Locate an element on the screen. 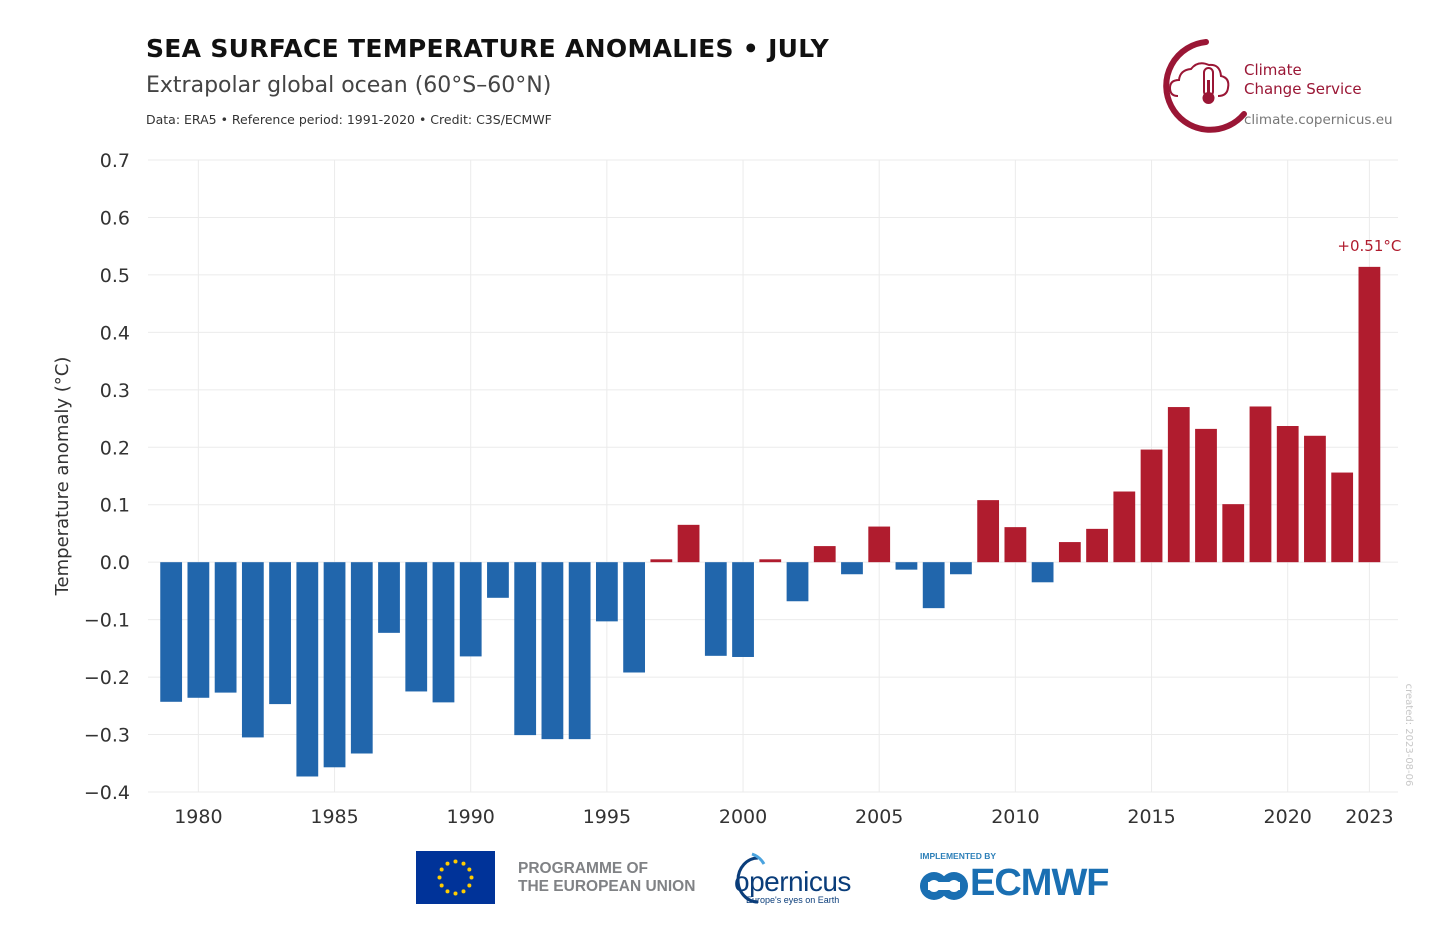 This screenshot has width=1456, height=942. ecmwf-logo: IMPLEMENTED BY ECMWF is located at coordinates (1028, 878).